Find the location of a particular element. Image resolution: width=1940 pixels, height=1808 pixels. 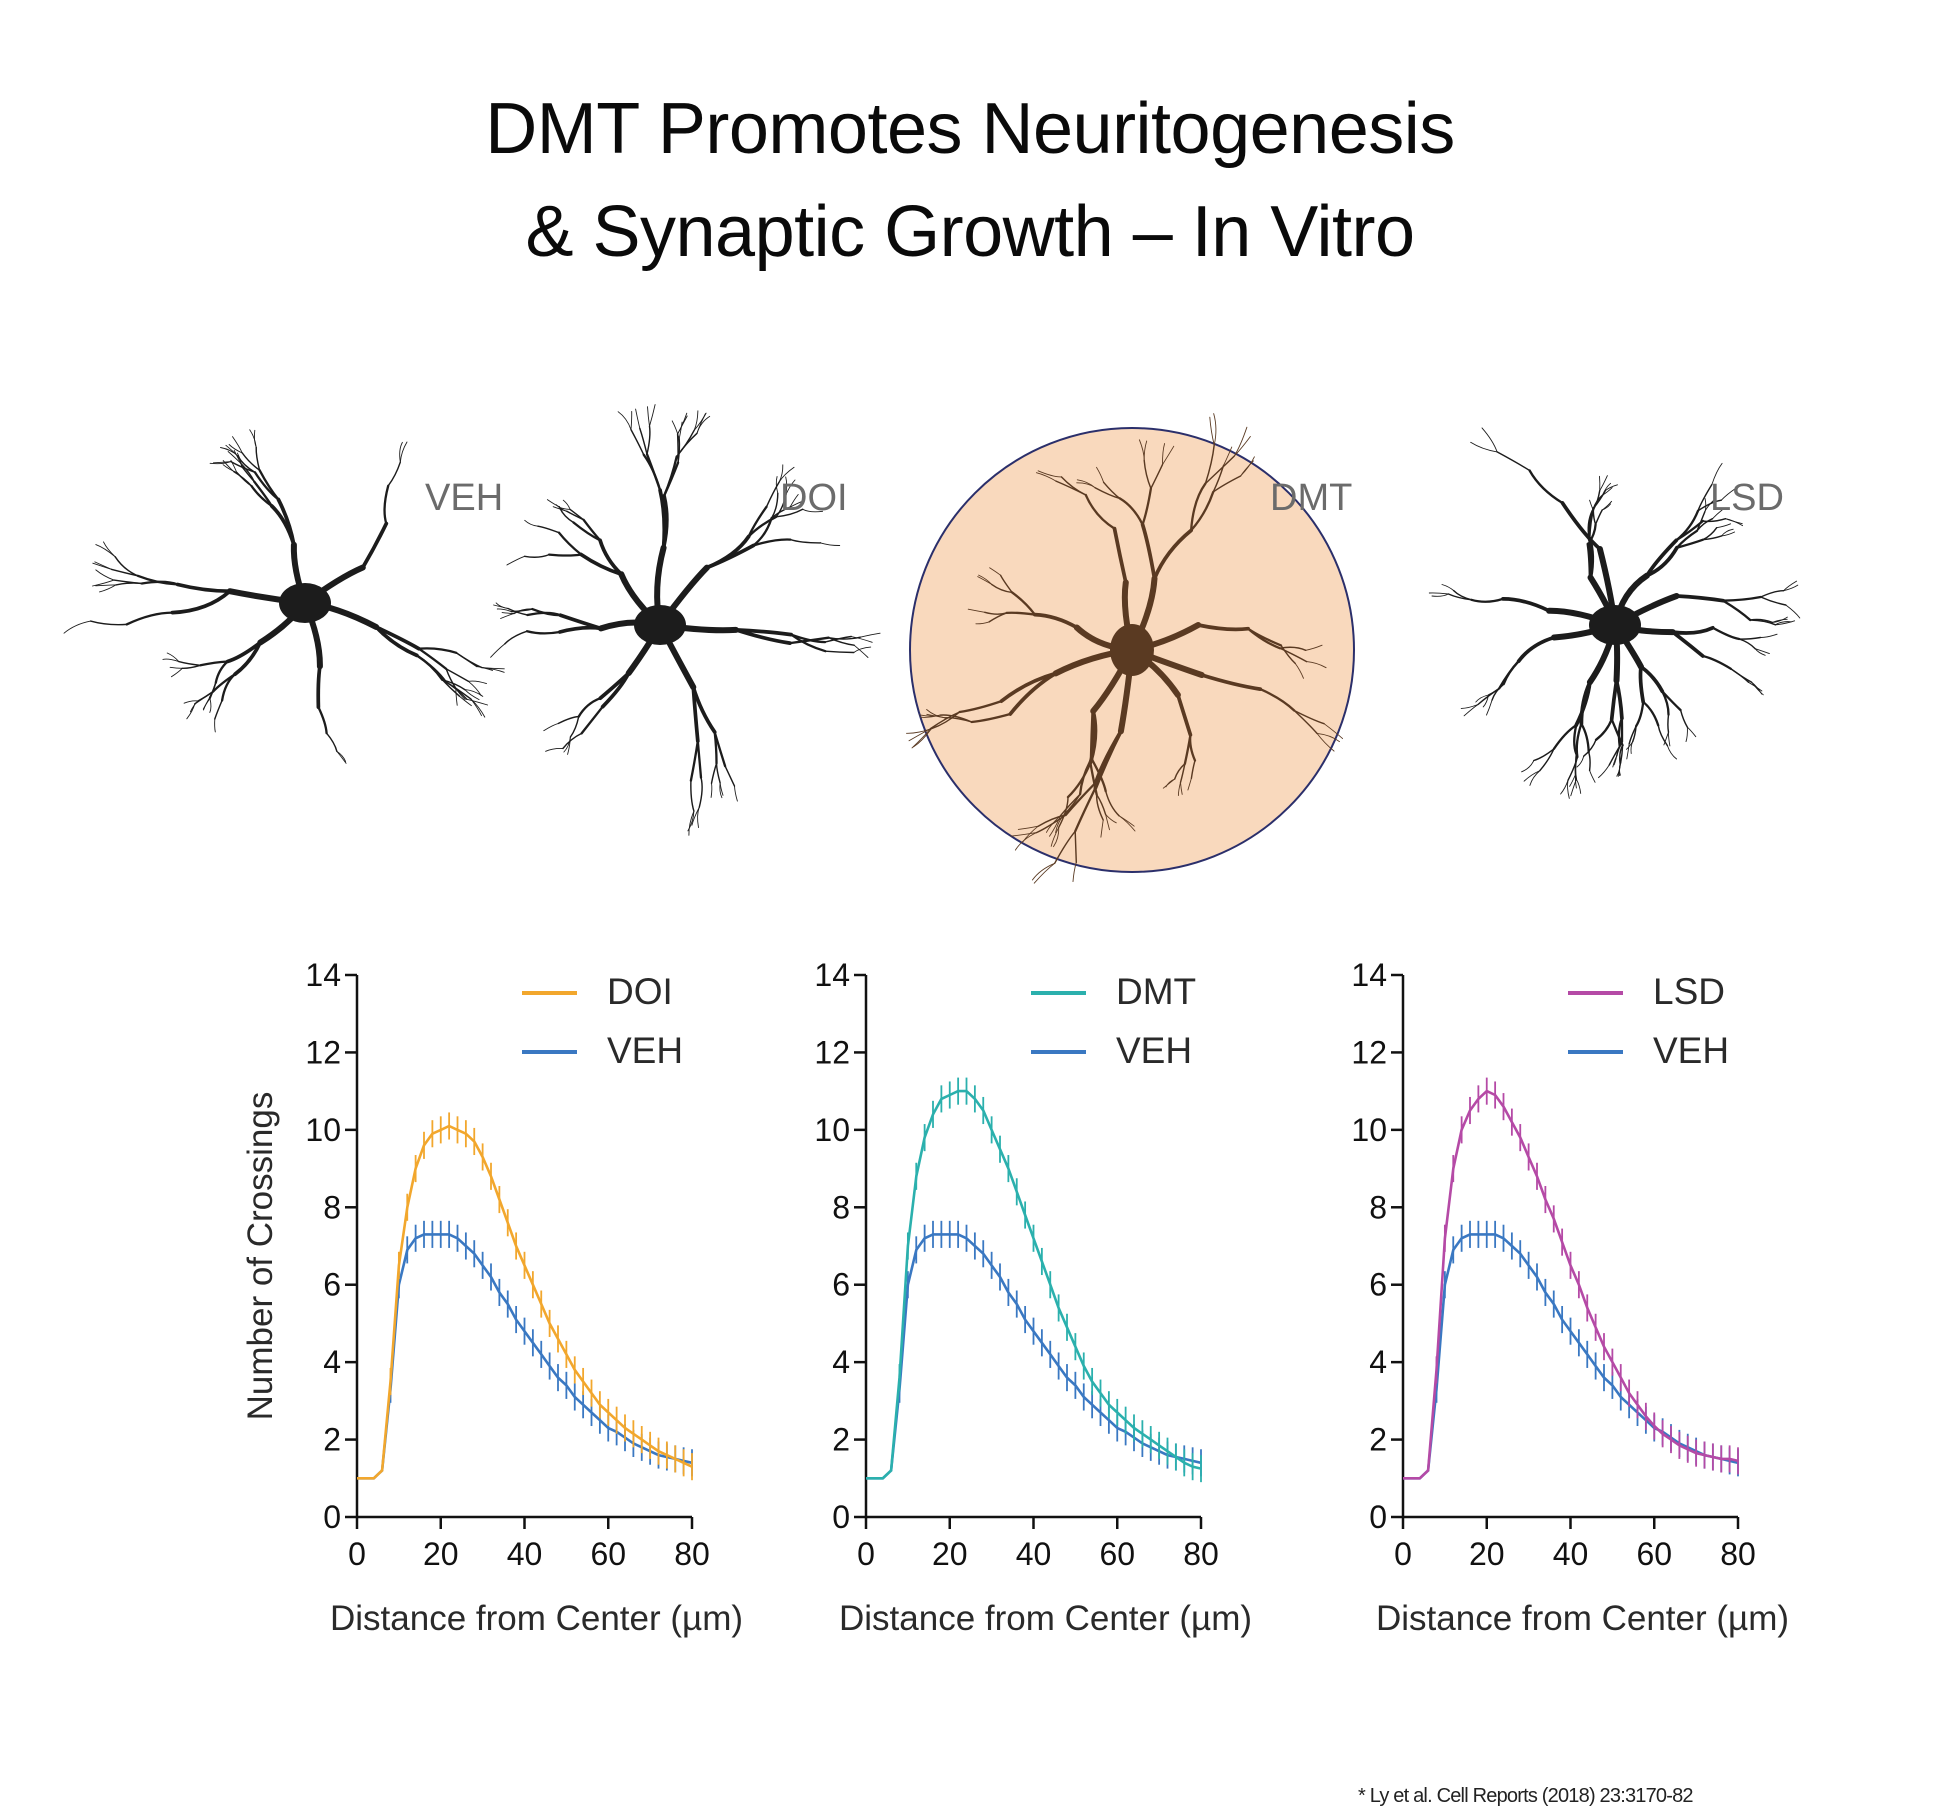

neuron-label: DMT is located at coordinates (1311, 498).